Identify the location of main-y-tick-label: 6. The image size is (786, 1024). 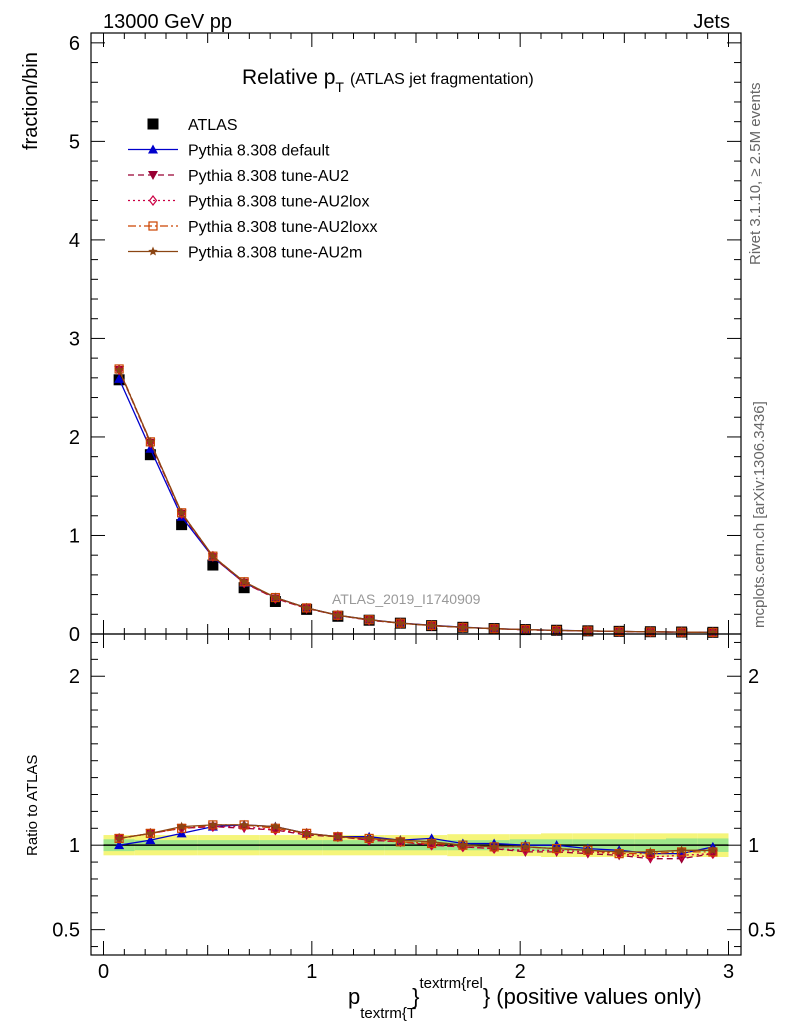
(74, 44).